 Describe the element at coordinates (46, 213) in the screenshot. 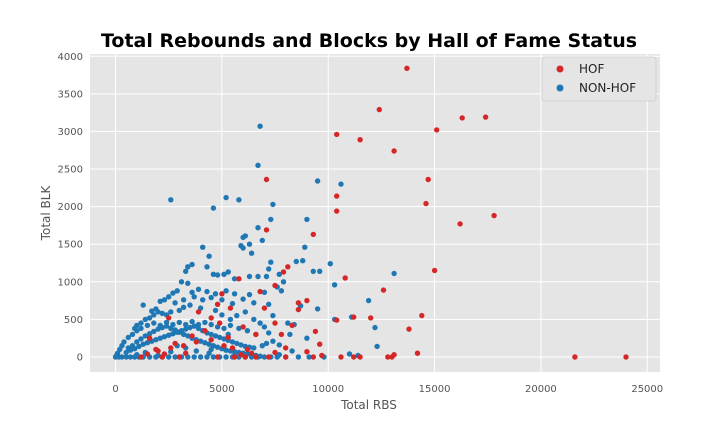

I see `y-axis-label: Total BLK` at that location.